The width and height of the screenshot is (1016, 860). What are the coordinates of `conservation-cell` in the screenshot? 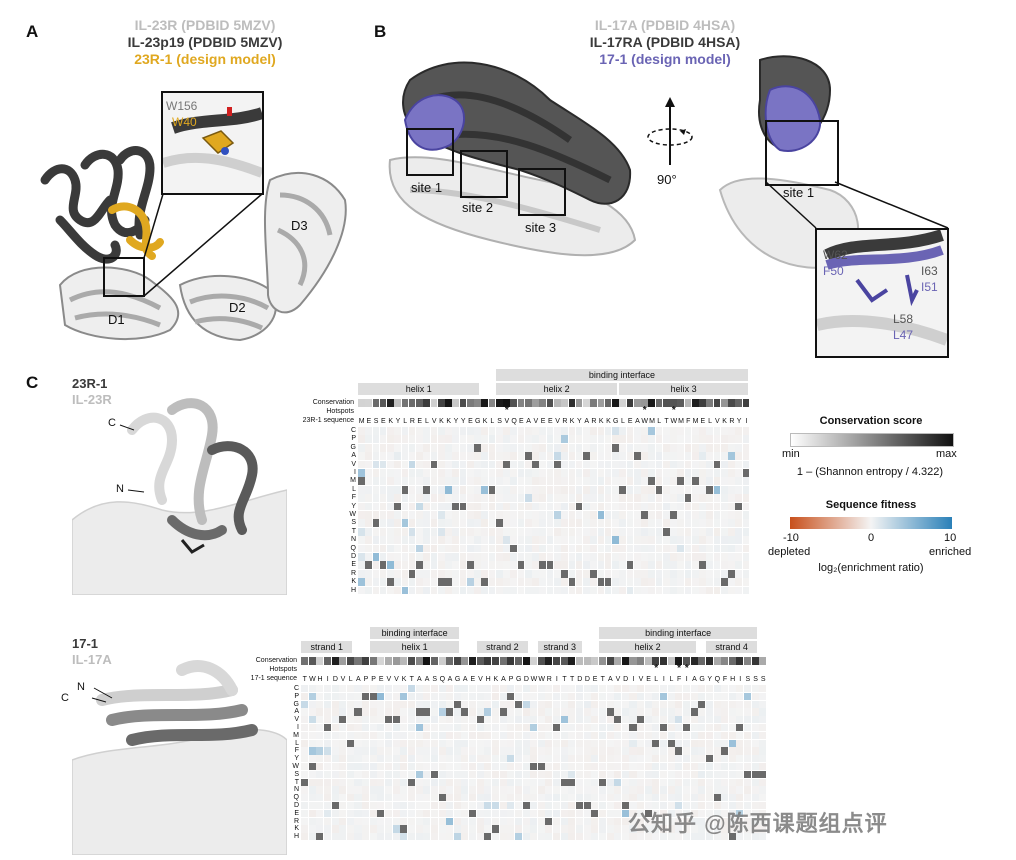 It's located at (381, 661).